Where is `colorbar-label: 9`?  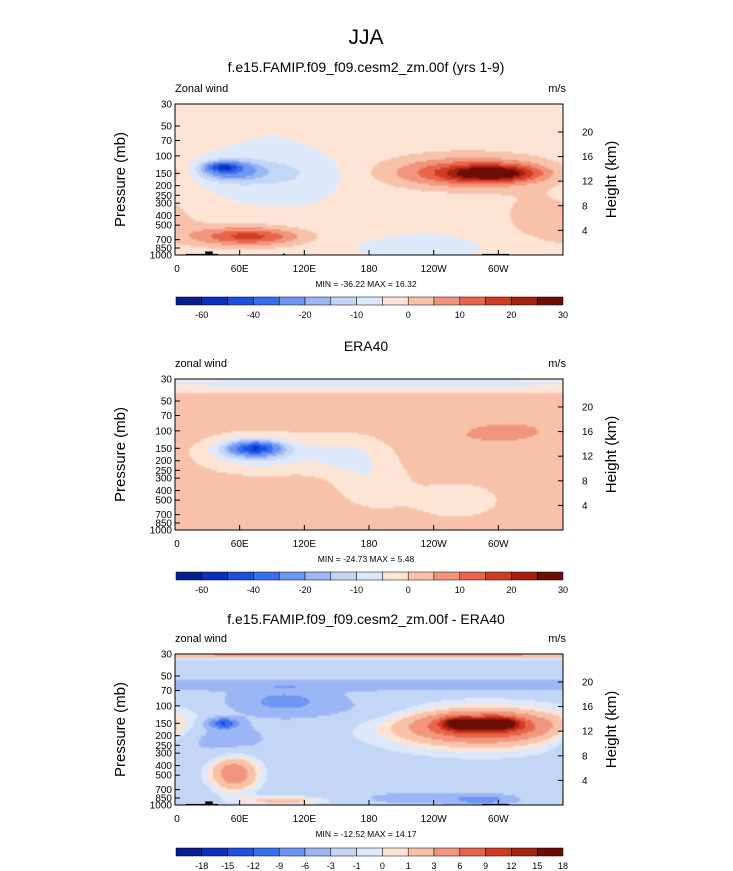
colorbar-label: 9 is located at coordinates (485, 866).